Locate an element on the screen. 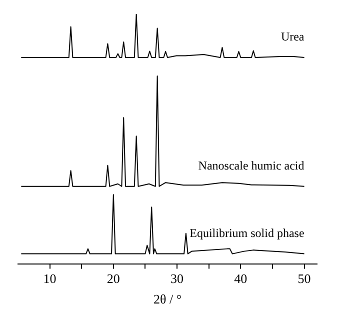 The width and height of the screenshot is (355, 320). x-axis-title: 2θ / ° is located at coordinates (167, 299).